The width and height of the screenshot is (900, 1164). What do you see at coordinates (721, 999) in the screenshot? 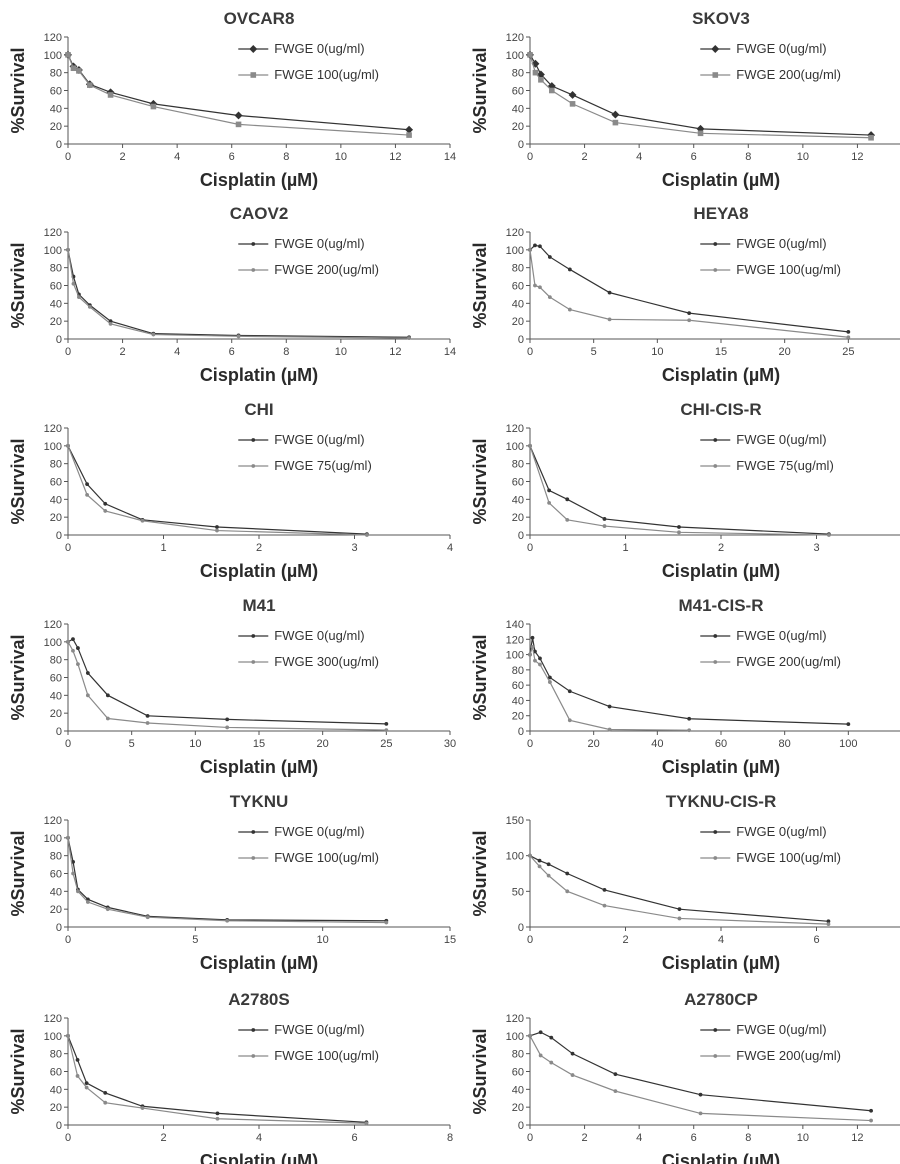
I see `chart-title: A2780CP` at bounding box center [721, 999].